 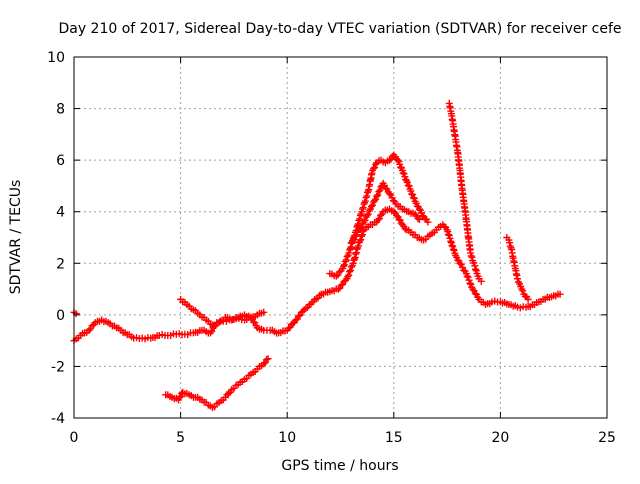 I want to click on x-tick-label: 5, so click(x=180, y=438).